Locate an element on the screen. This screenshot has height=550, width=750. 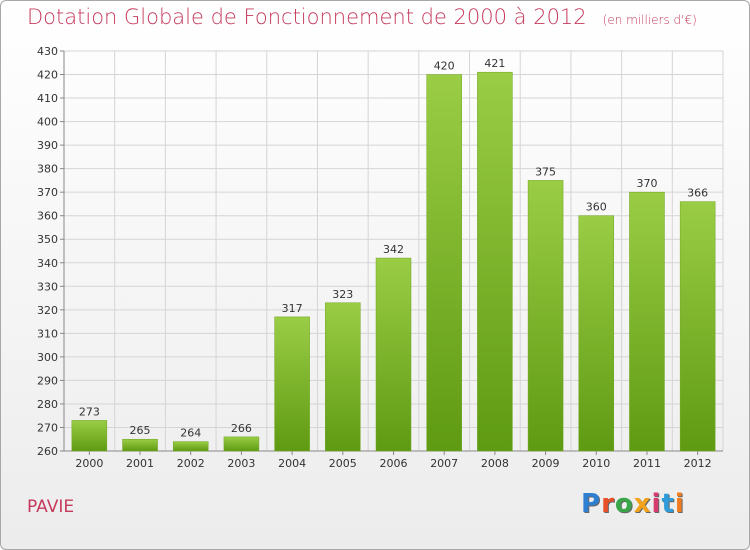
bar-value-label: 370 is located at coordinates (646, 183).